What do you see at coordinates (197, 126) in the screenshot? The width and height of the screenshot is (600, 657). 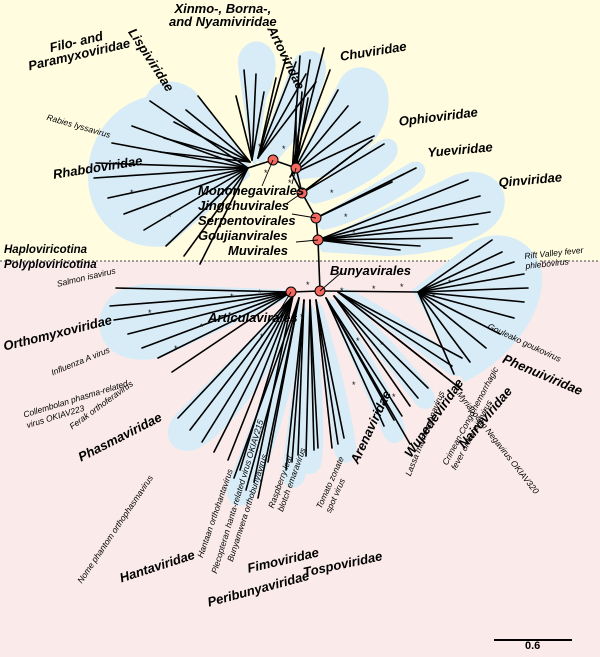 I see `highlight-filo-paramyxoviridae` at bounding box center [197, 126].